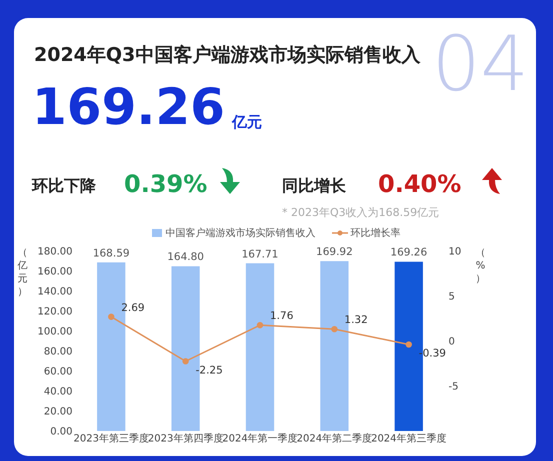  What do you see at coordinates (481, 266) in the screenshot?
I see `y2-axis-title: （%）` at bounding box center [481, 266].